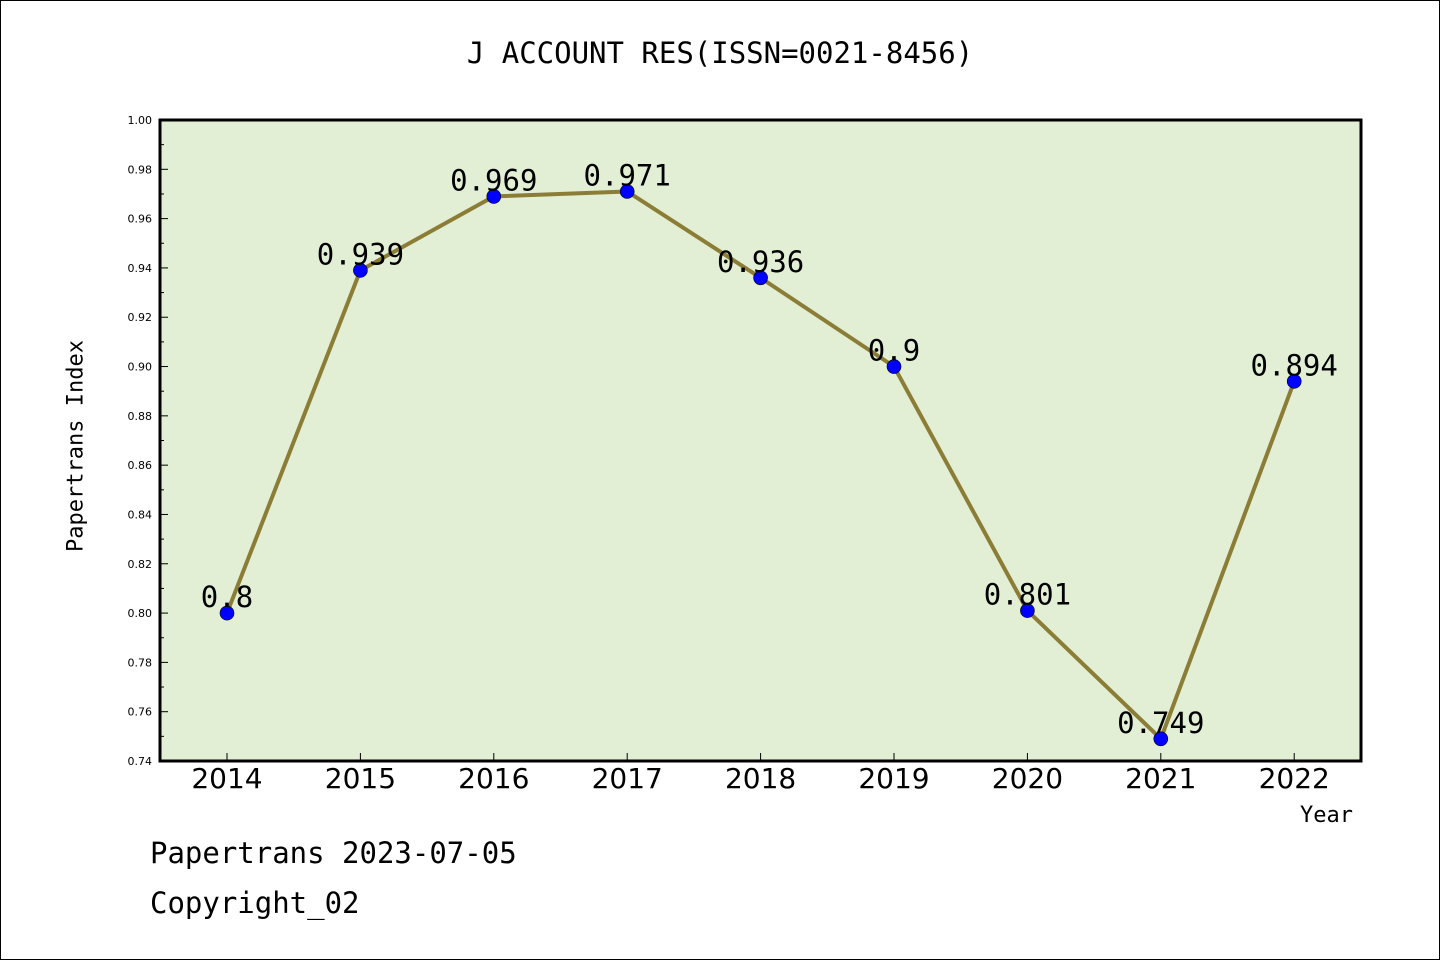  Describe the element at coordinates (1027, 595) in the screenshot. I see `data-label: 0.801` at that location.